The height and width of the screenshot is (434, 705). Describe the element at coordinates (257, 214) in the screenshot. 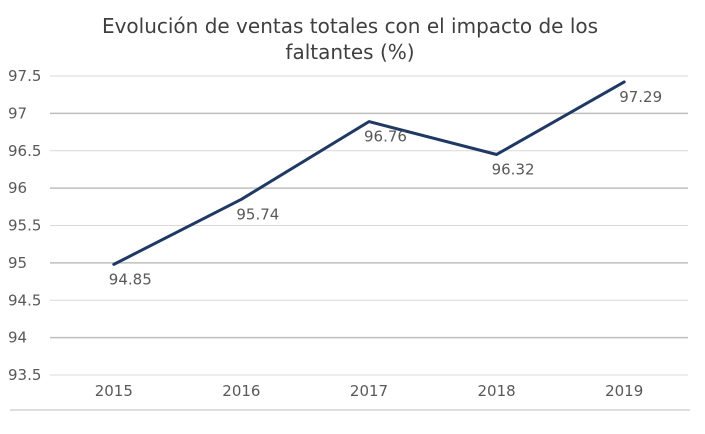

I see `data-label: 95.74` at that location.